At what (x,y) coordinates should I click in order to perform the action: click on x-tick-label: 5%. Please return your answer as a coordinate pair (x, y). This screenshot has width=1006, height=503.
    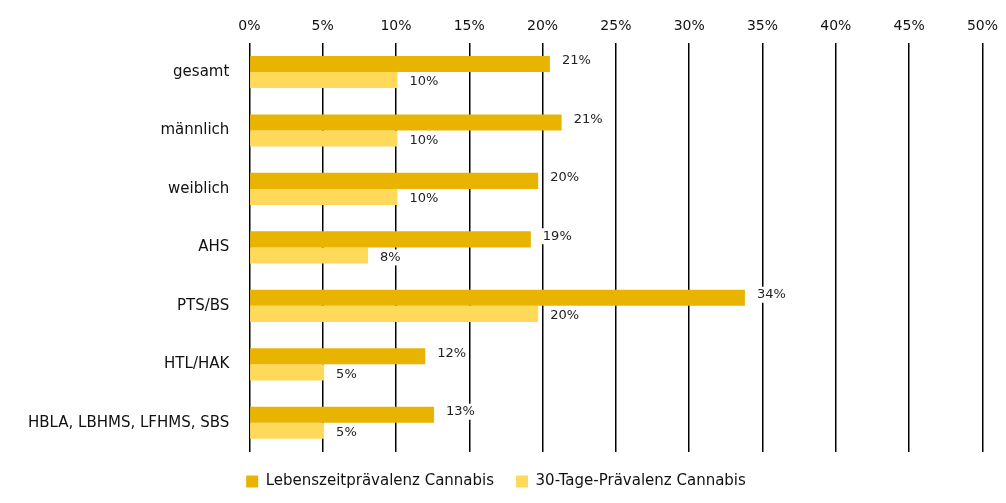
    Looking at the image, I should click on (322, 25).